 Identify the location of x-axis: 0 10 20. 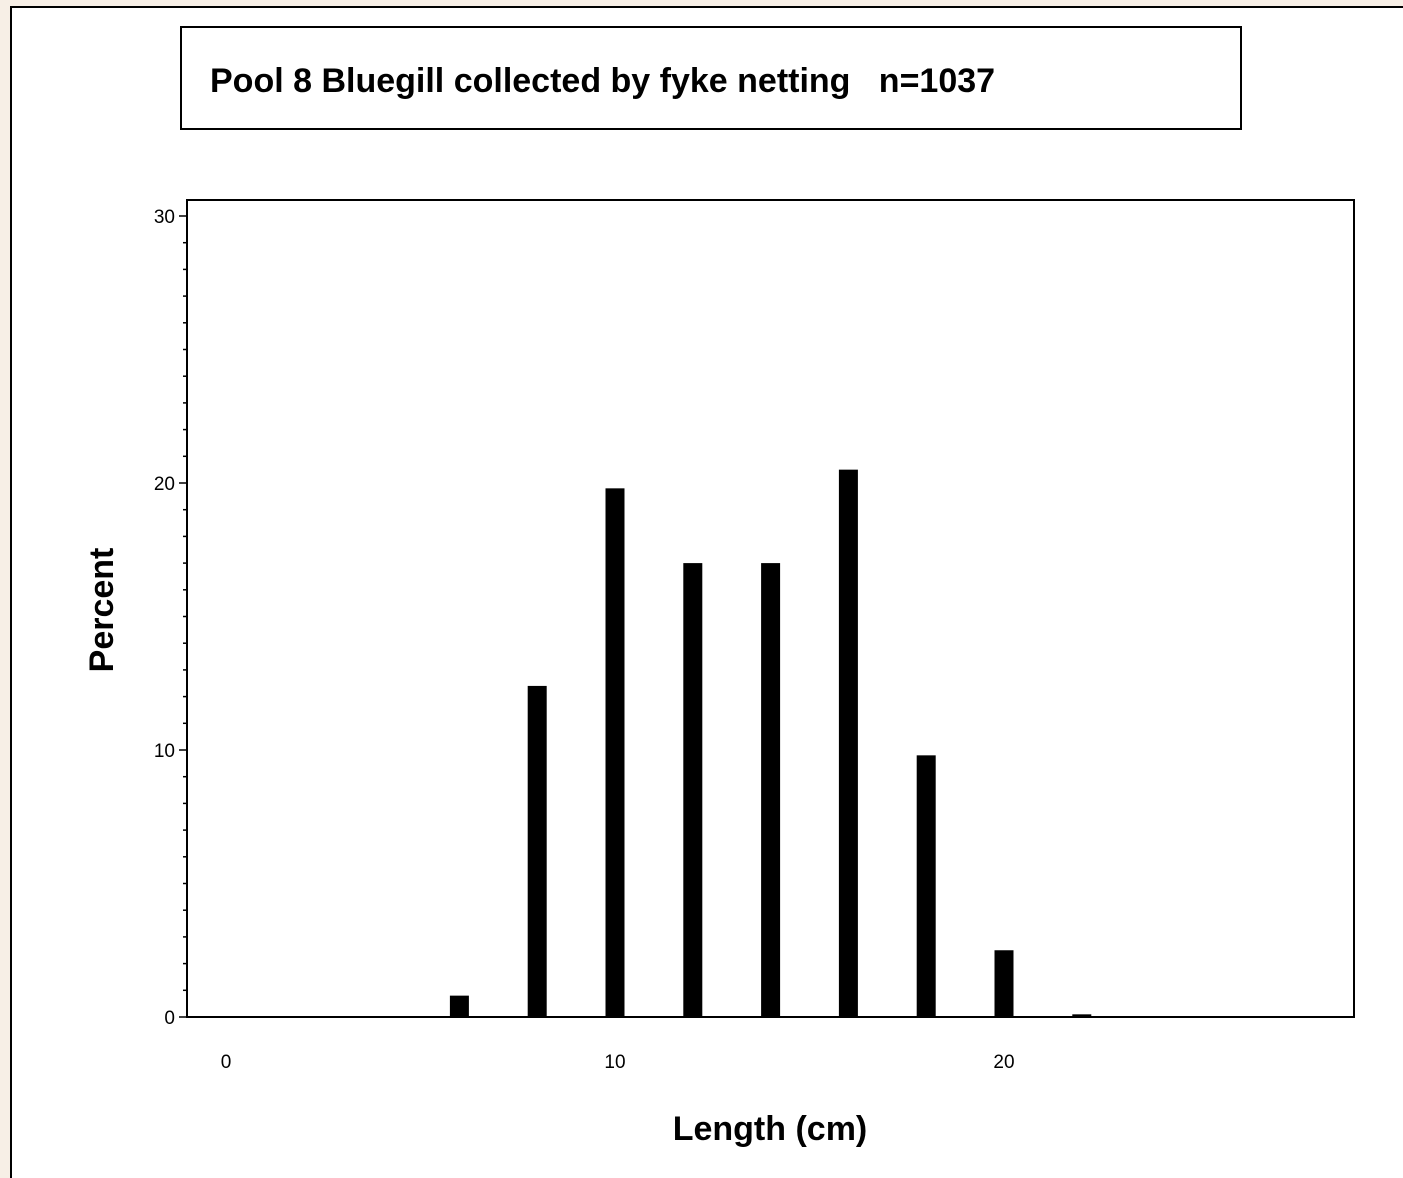
(618, 1062).